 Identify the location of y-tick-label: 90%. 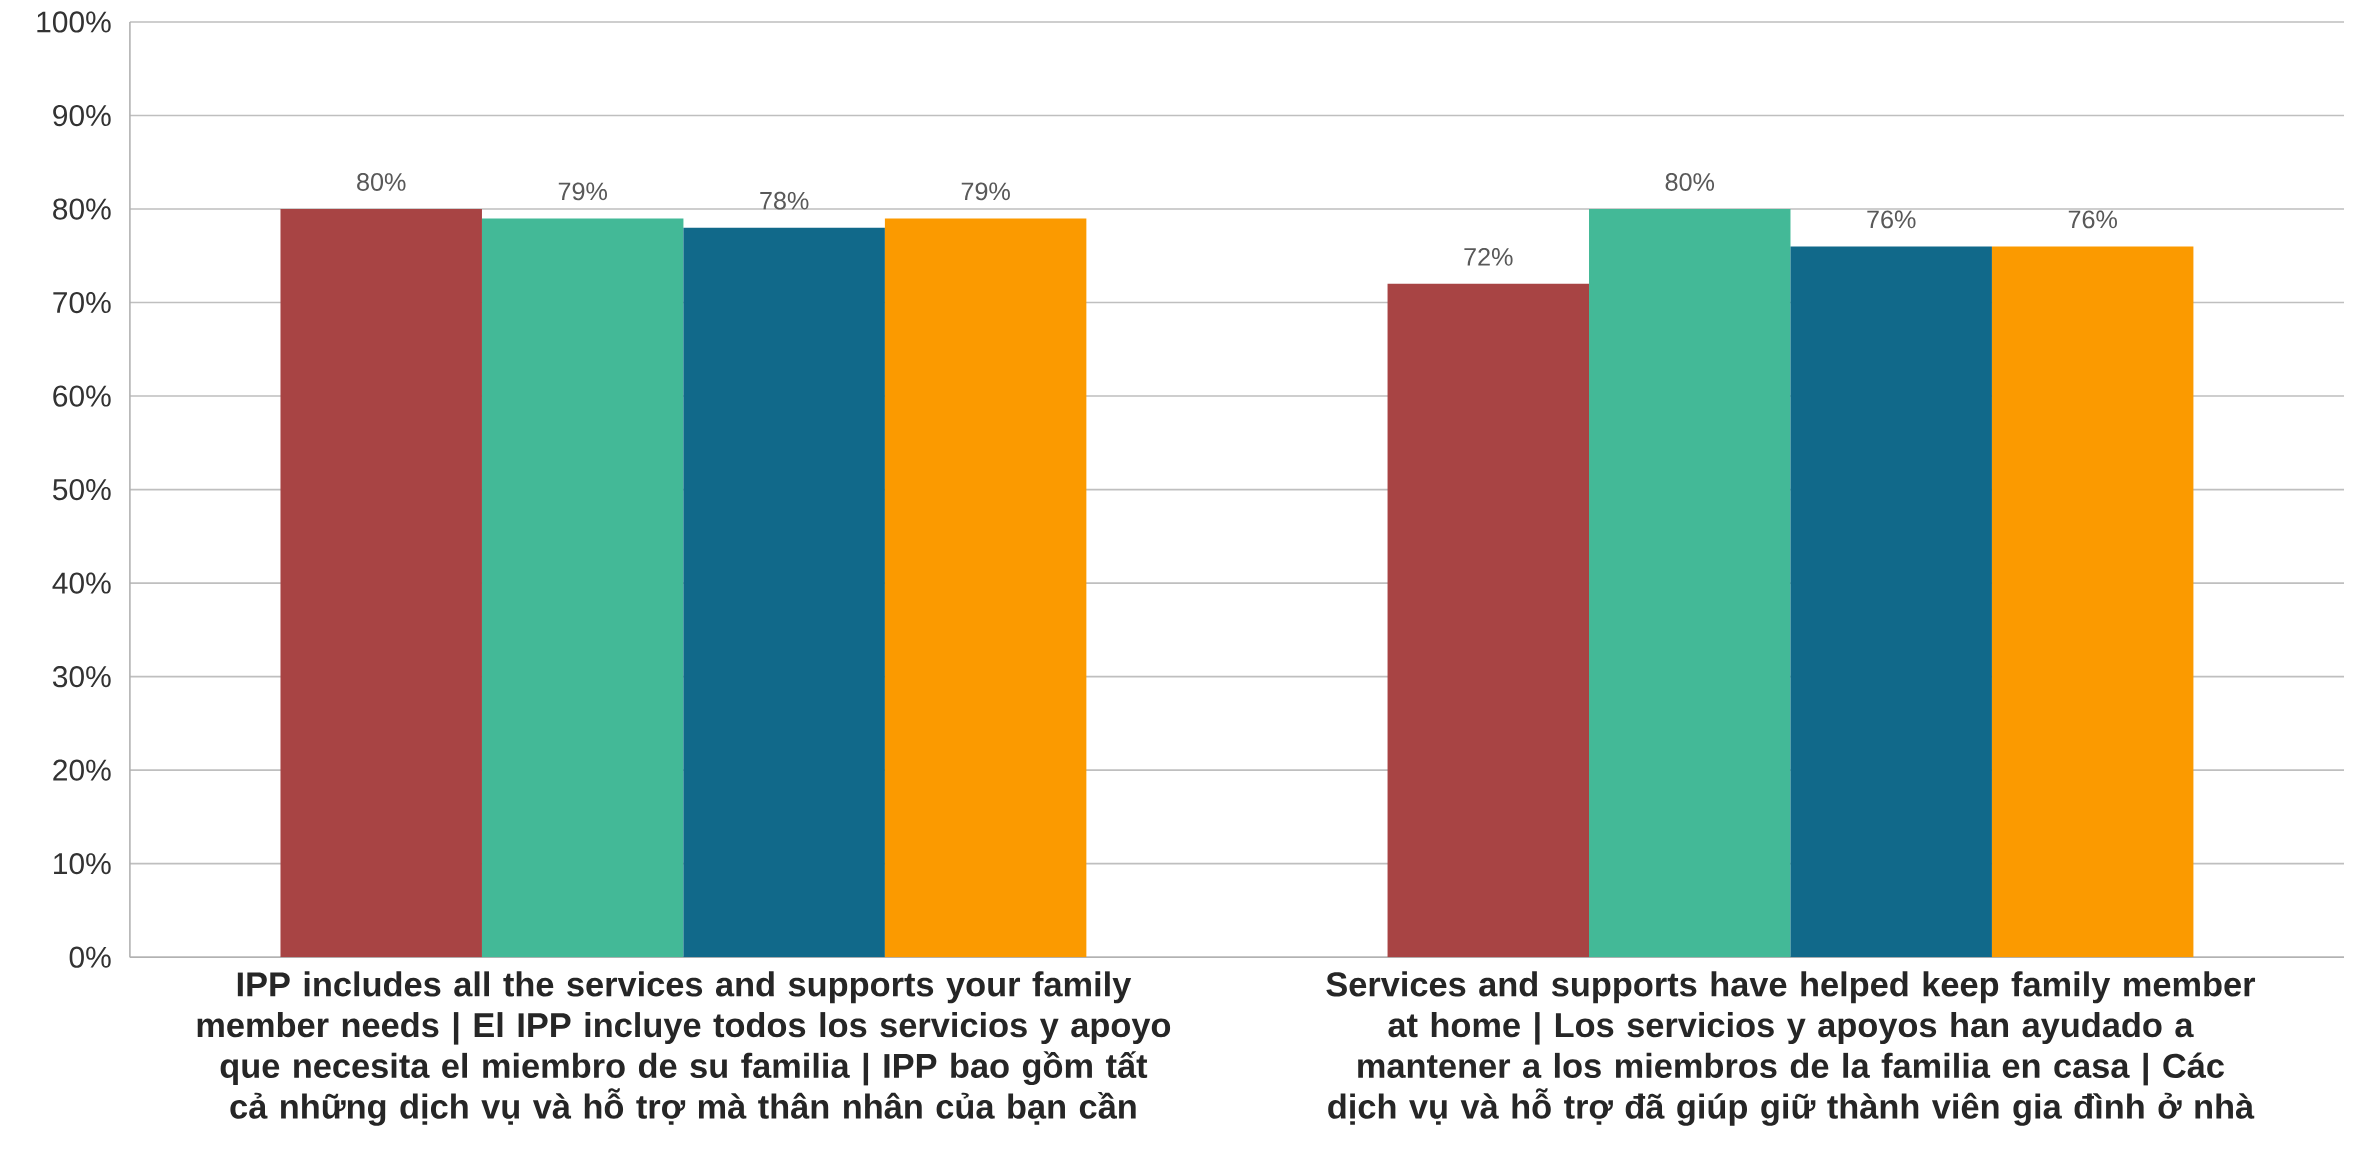
(82, 115).